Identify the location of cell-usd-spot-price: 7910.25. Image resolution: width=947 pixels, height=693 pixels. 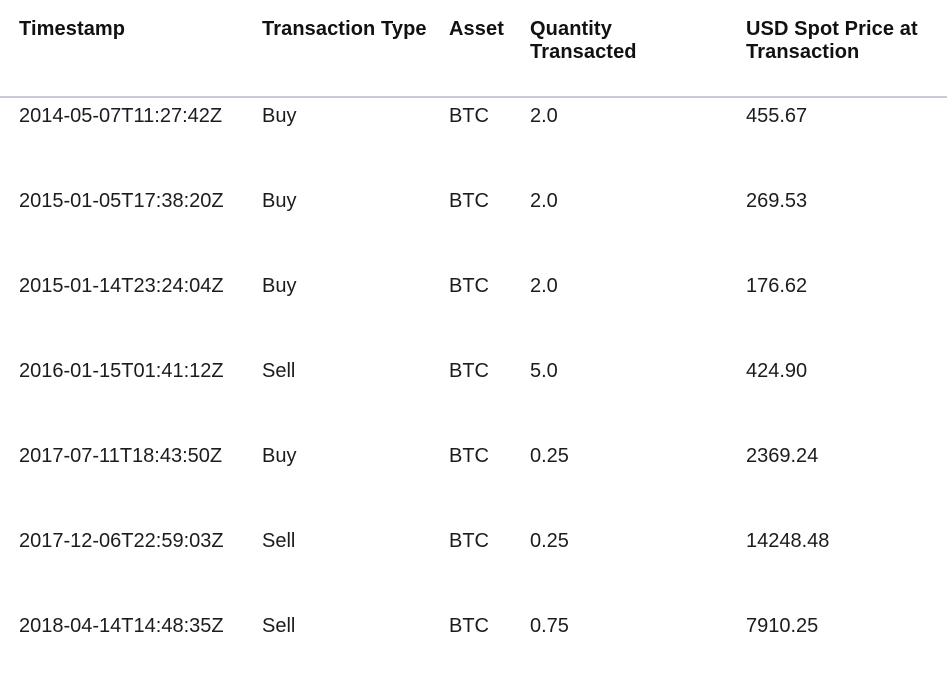
(782, 626).